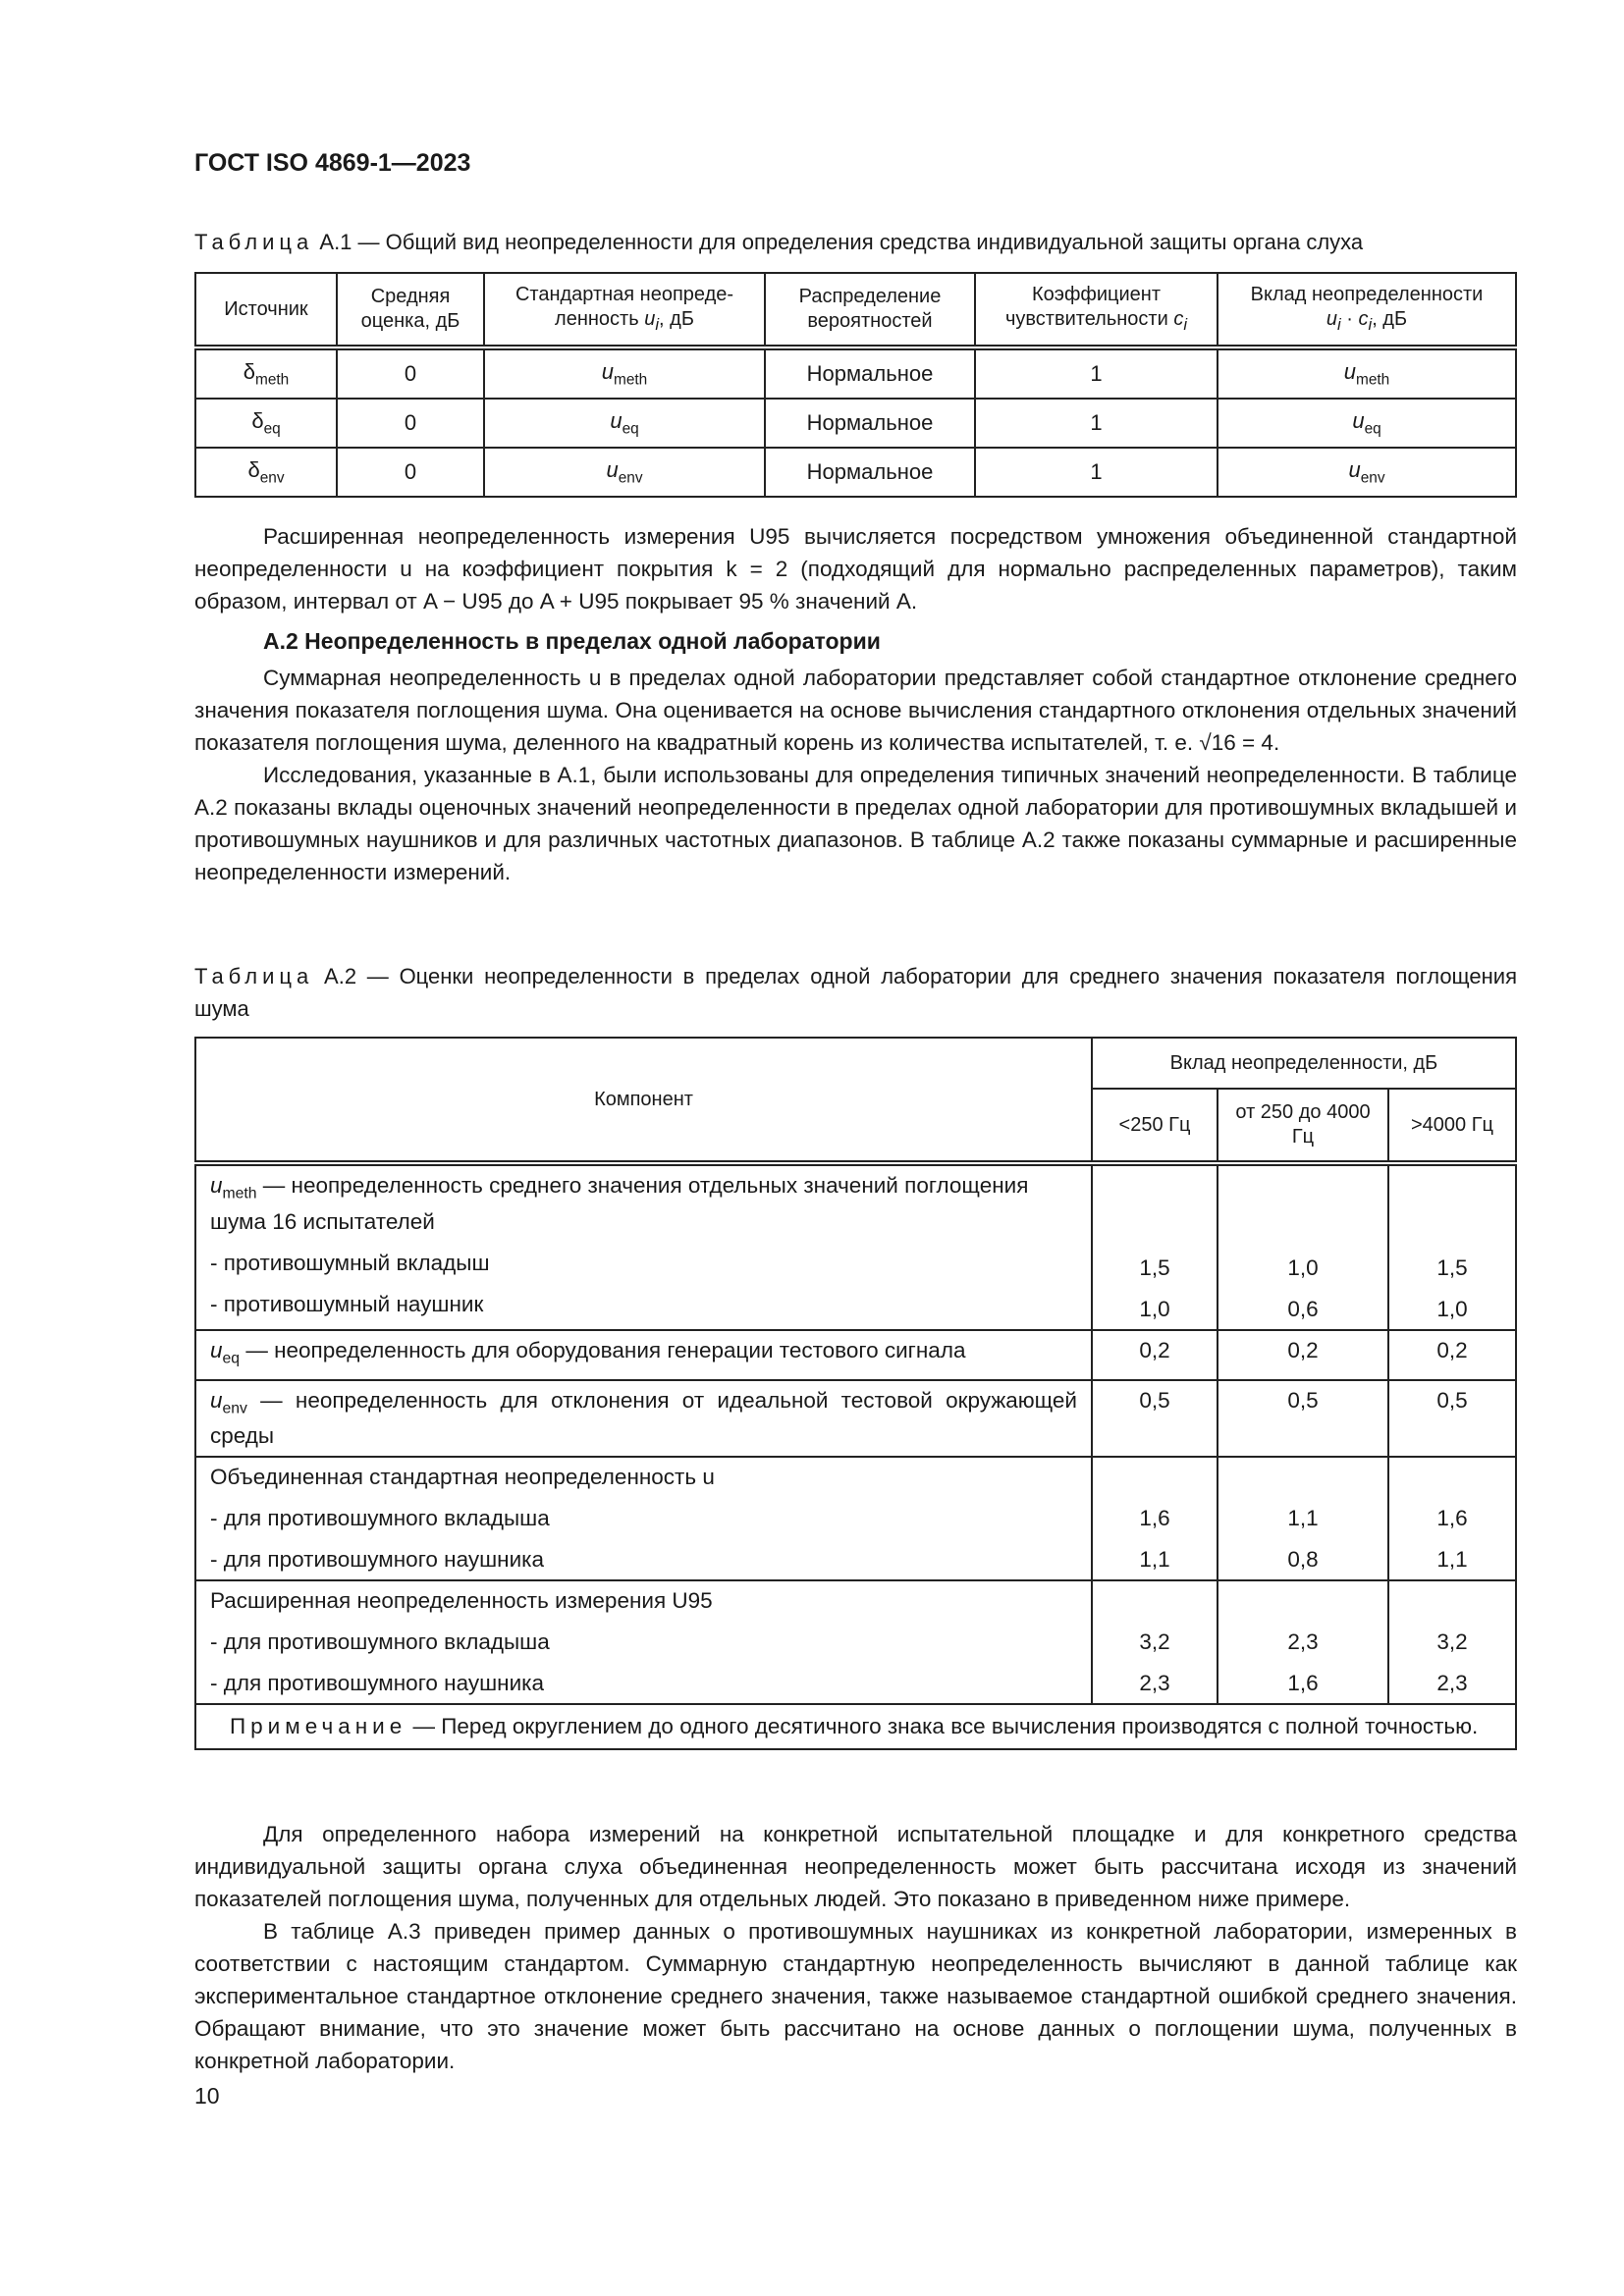 The image size is (1624, 2296). Describe the element at coordinates (624, 372) in the screenshot. I see `cell-u: umeth` at that location.